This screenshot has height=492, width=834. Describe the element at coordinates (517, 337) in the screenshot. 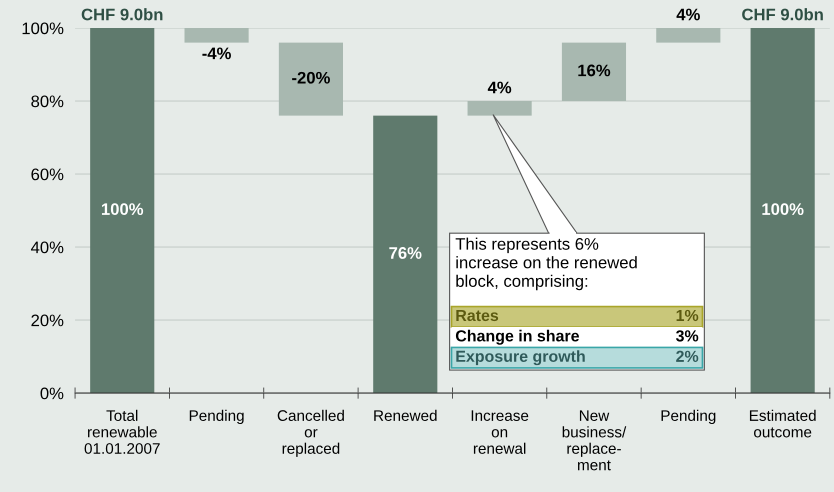

I see `annotation: Change in share` at that location.